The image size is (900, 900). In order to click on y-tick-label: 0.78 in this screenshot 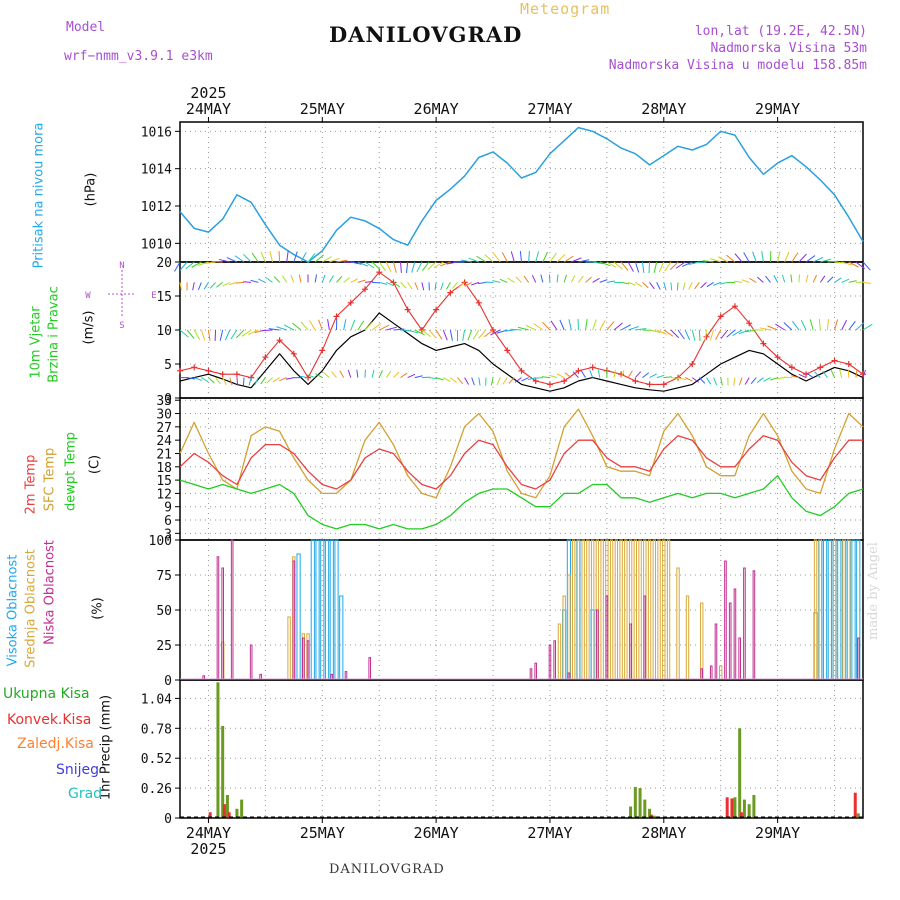, I will do `click(156, 729)`.